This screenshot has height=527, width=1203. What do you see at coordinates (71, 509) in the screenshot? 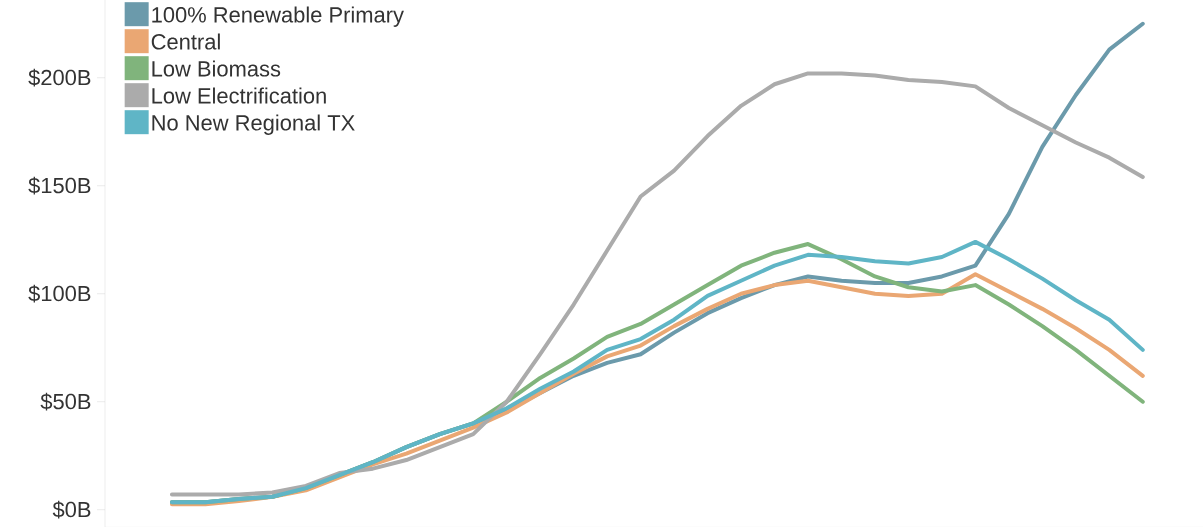
I see `y-tick-label: $0B` at bounding box center [71, 509].